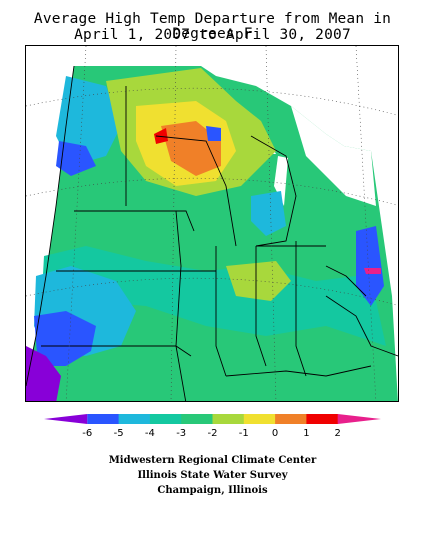  I want to click on zone-red-north, so click(161, 136).